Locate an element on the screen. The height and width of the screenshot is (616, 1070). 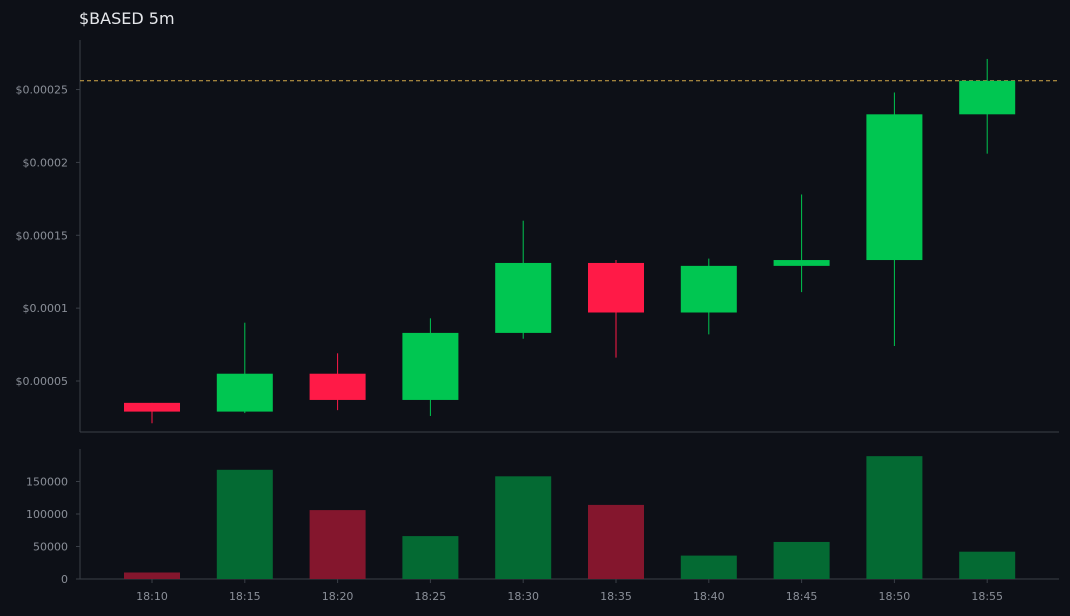
x-tick-label: 18:40 is located at coordinates (709, 596).